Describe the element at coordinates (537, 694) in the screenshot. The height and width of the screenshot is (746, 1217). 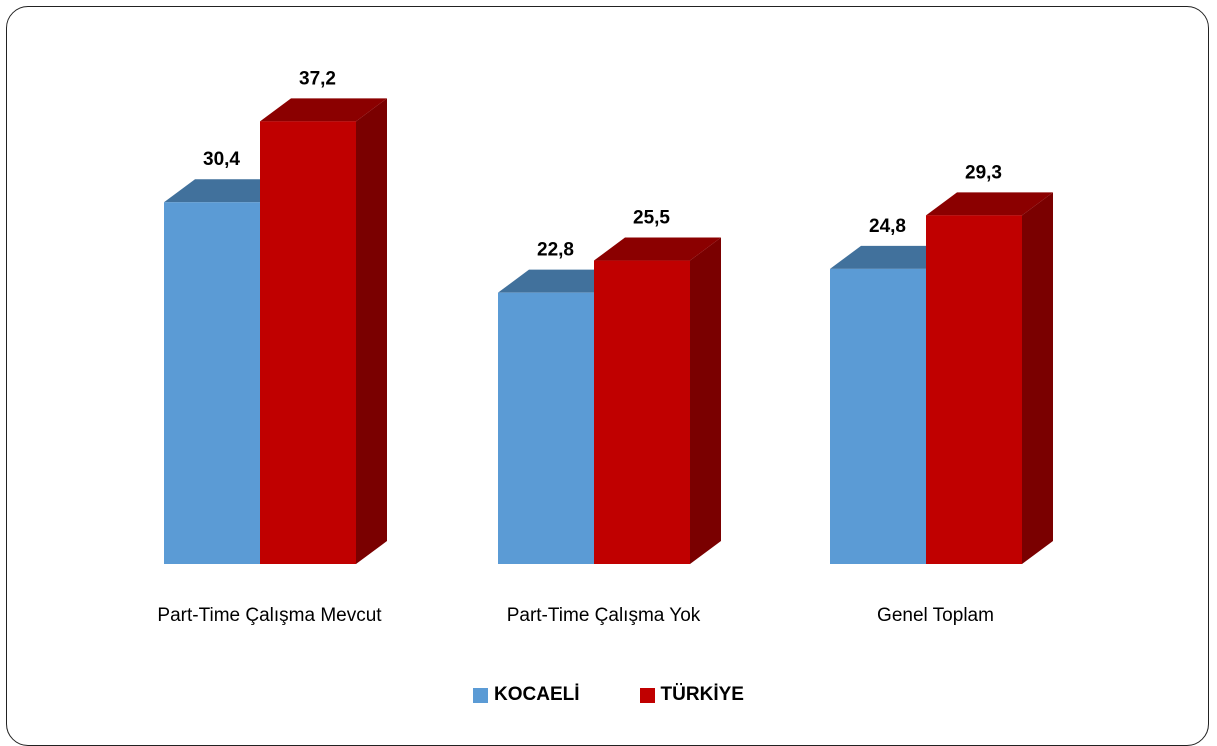
I see `legend-label-kocaeli: KOCAELİ` at that location.